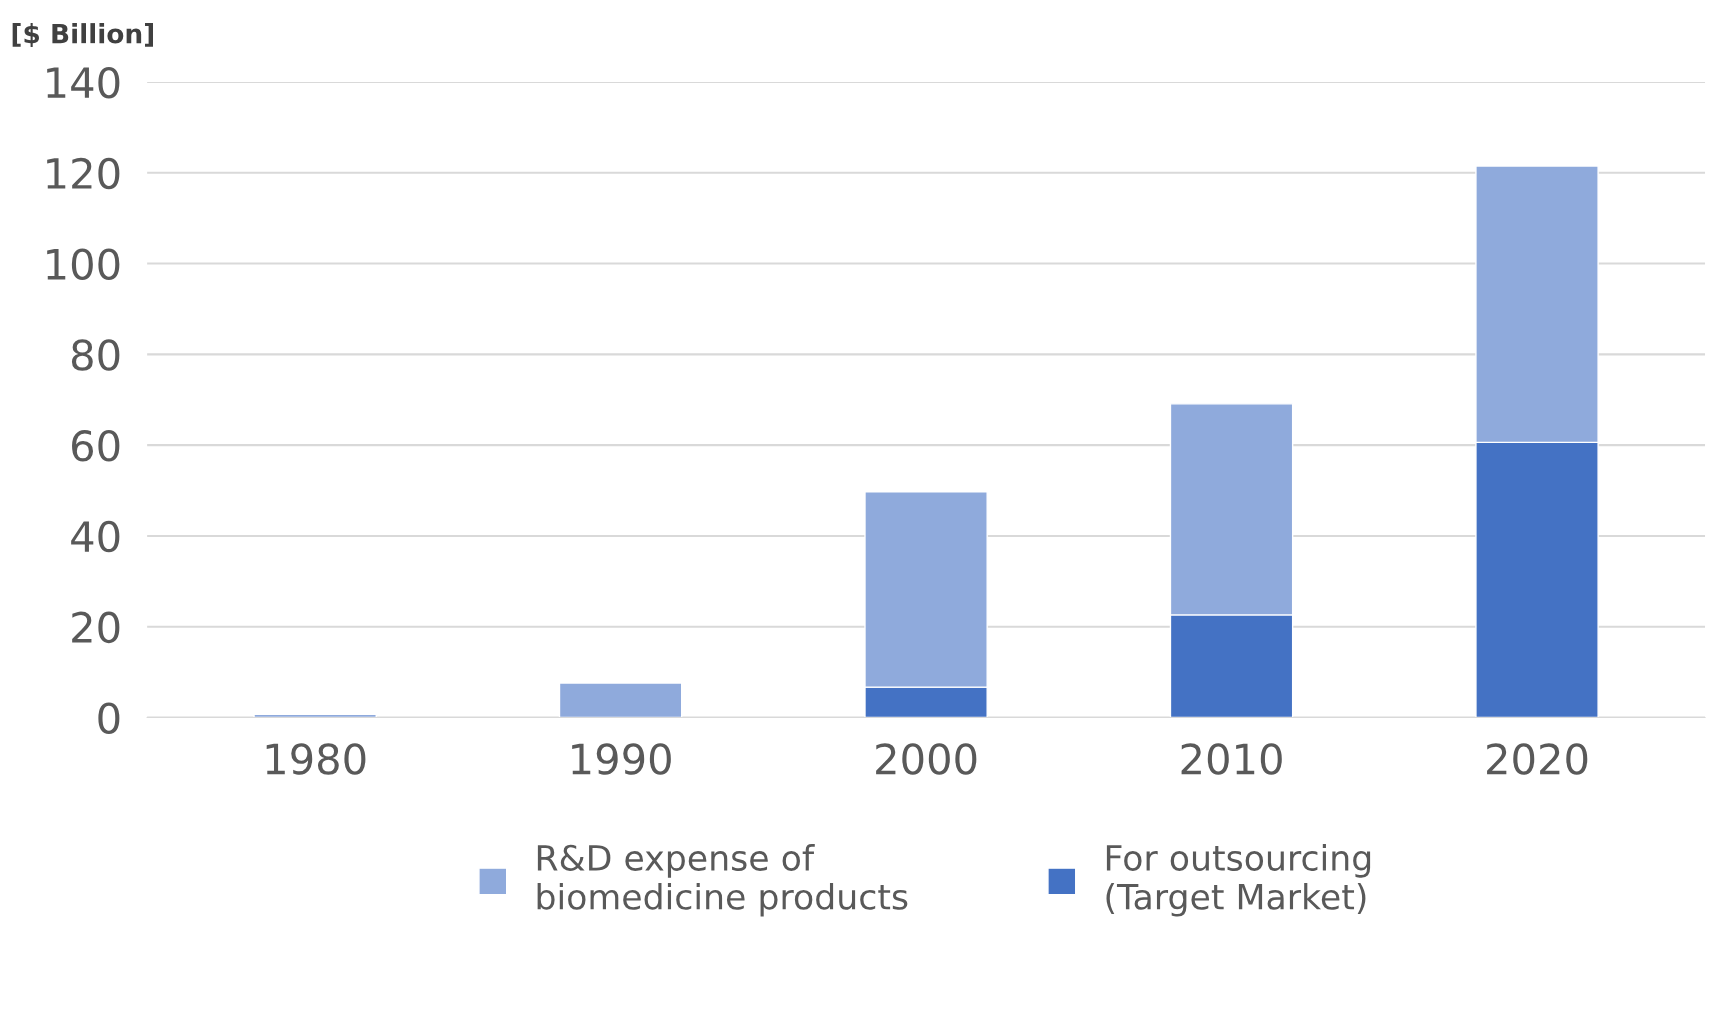 Image resolution: width=1731 pixels, height=1025 pixels. Describe the element at coordinates (96, 627) in the screenshot. I see `y-tick-label: 20` at that location.